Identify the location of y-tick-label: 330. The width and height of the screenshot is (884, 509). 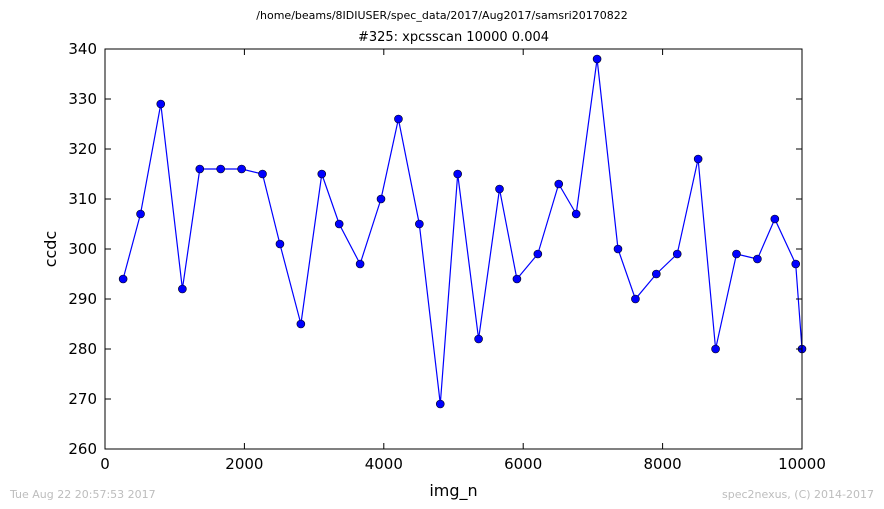
(82, 99).